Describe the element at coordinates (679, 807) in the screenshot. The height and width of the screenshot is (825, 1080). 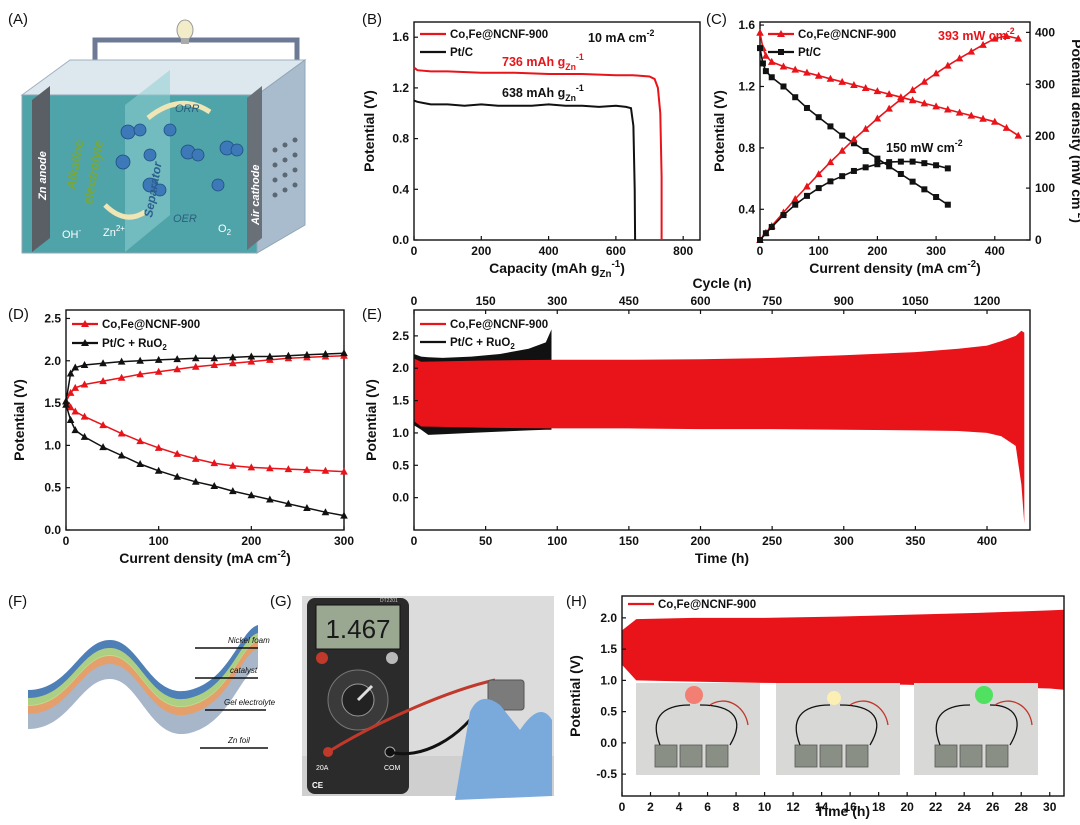
I see `x-tick-label: 4` at that location.